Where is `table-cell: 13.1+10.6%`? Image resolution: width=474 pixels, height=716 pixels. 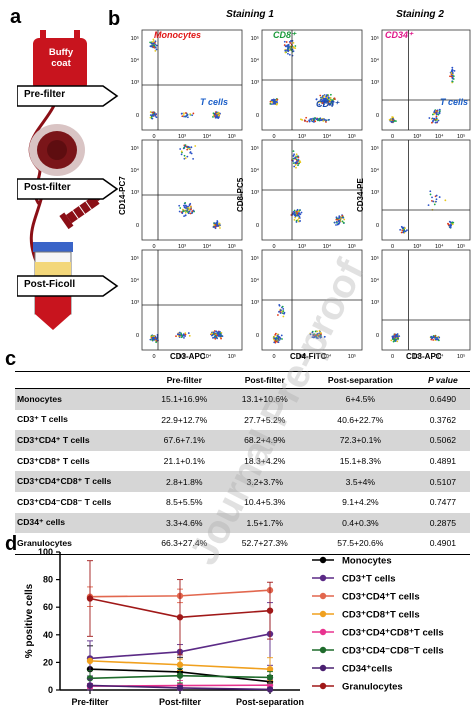
table-cell: 13.1+10.6% is located at coordinates (264, 399).